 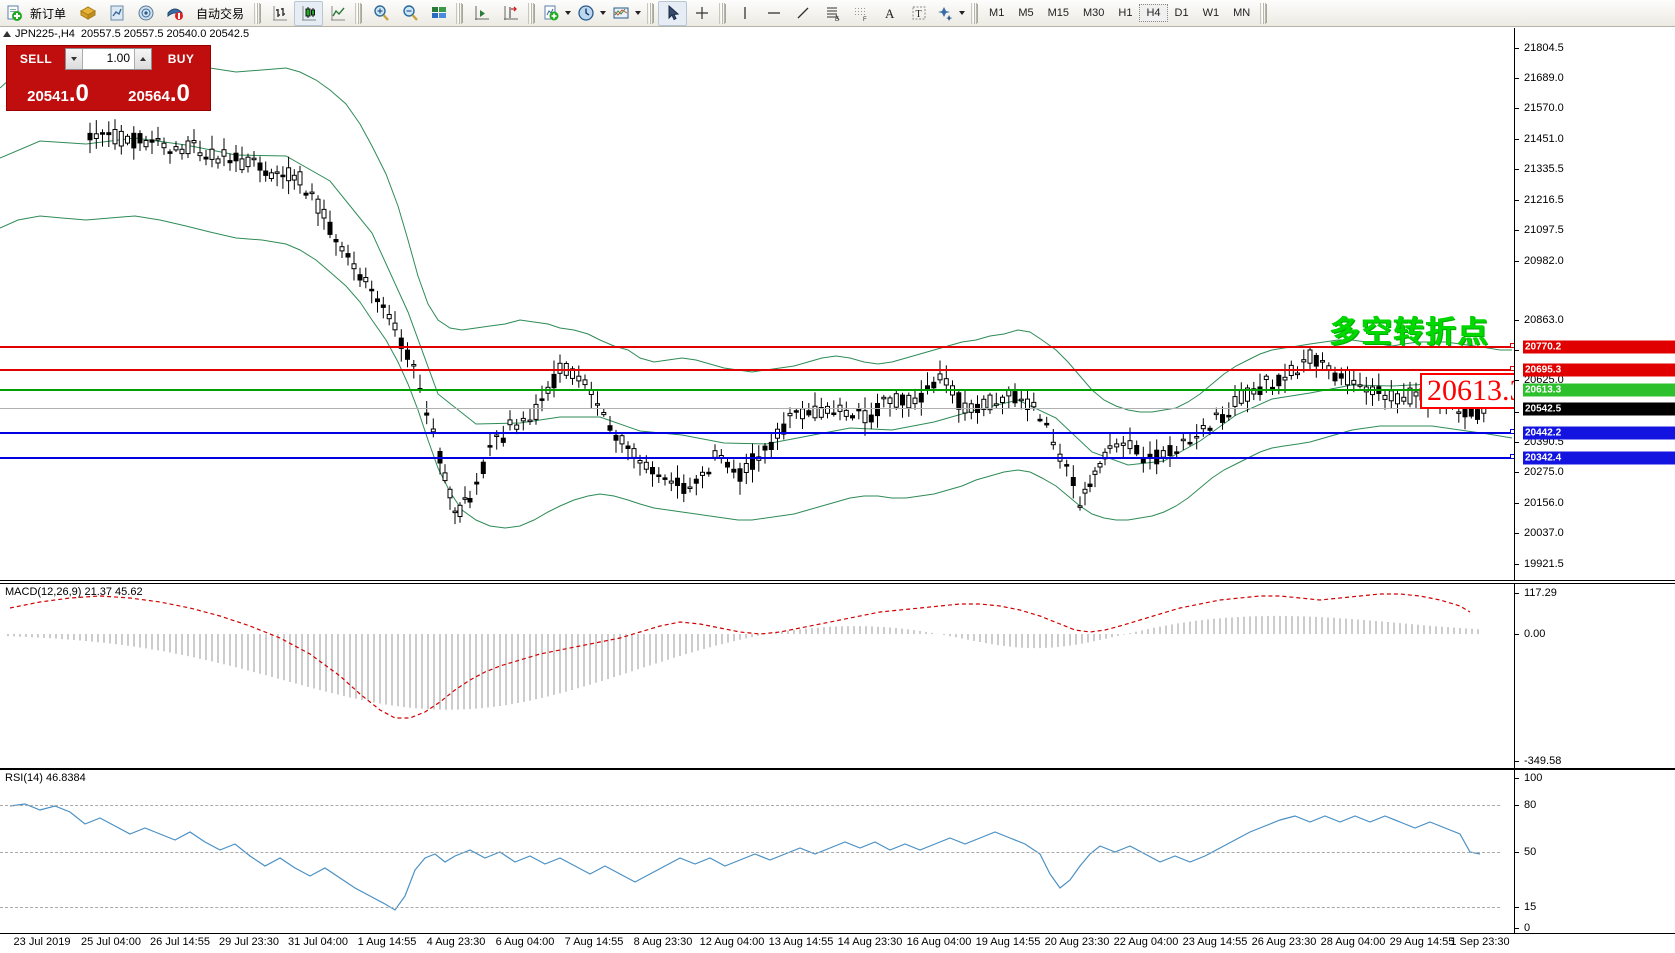 What do you see at coordinates (1242, 13) in the screenshot?
I see `timeframe-mn: MN` at bounding box center [1242, 13].